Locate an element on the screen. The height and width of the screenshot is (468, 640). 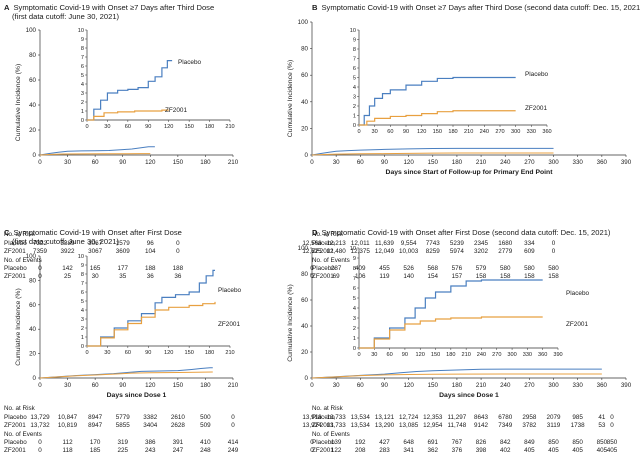
p1-risk-label-zf2001: ZF2001 is located at coordinates (15, 251).